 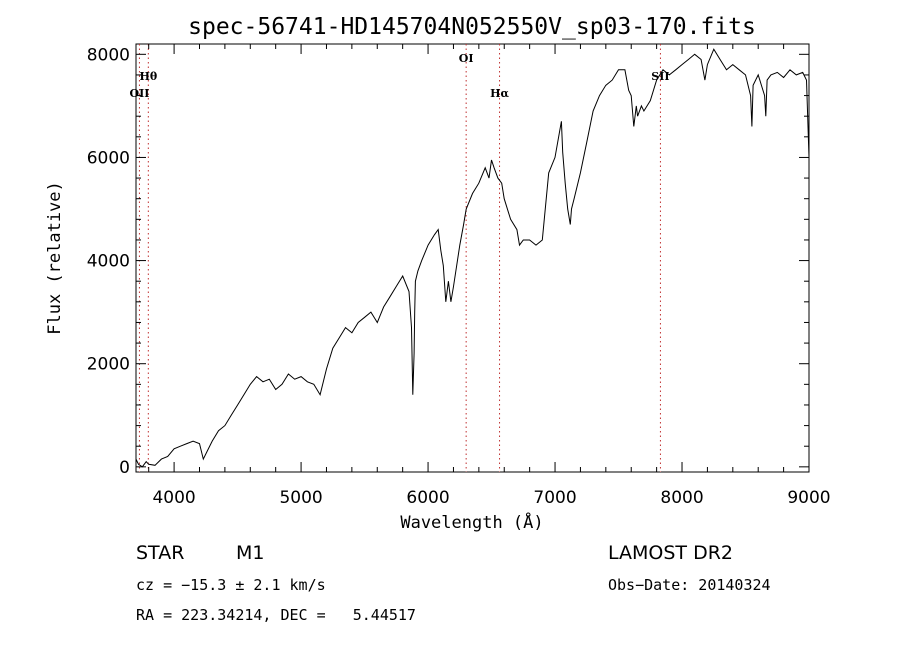 I want to click on redshift-info: cz = −15.3 ± 2.1 km/s, so click(x=231, y=585).